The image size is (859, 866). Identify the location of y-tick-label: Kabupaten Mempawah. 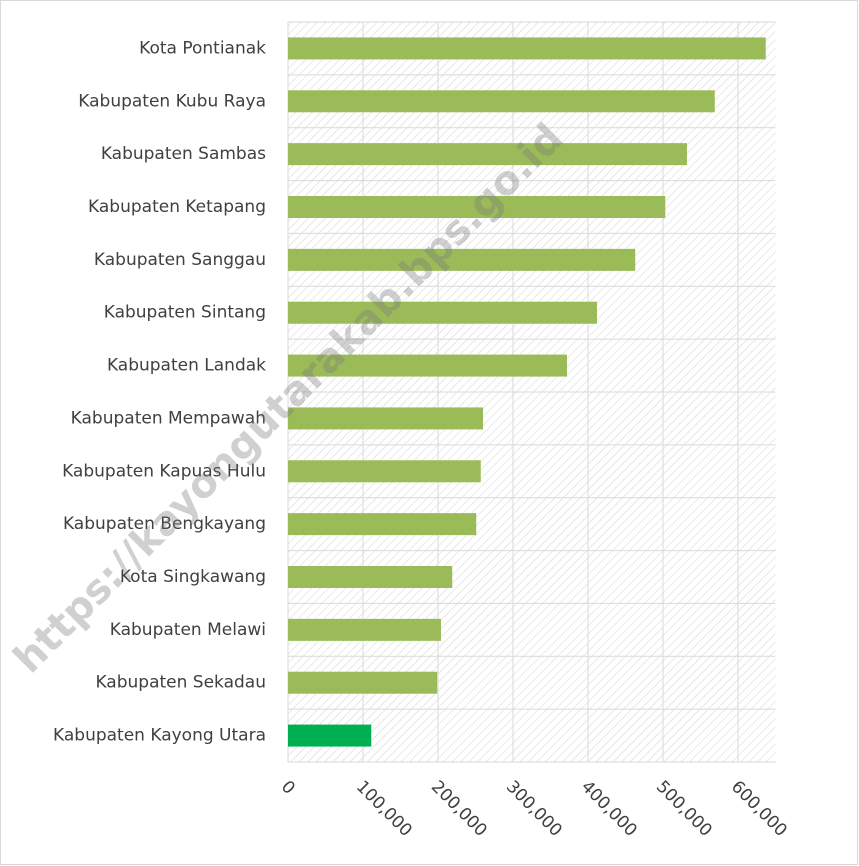
(168, 418).